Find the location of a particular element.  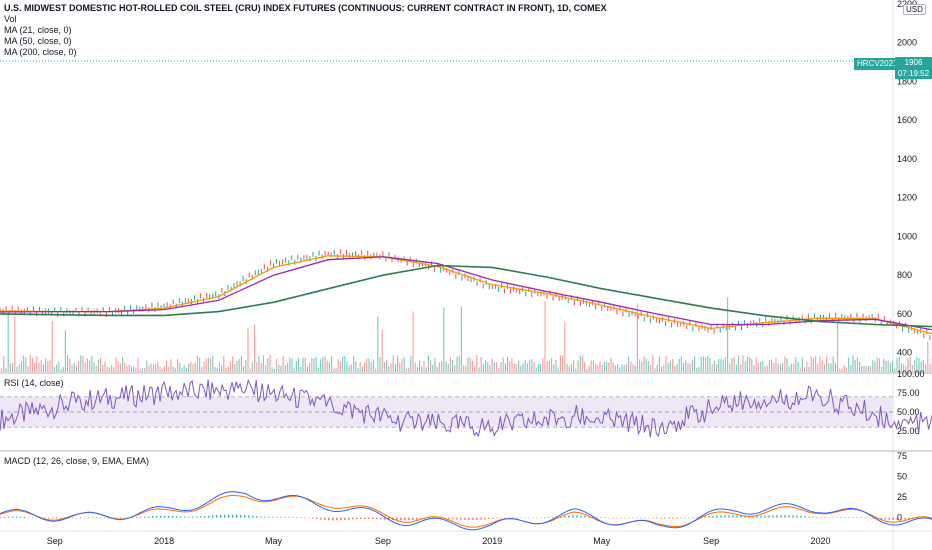

last-price-tag: 1906 07:19:52 is located at coordinates (913, 68).